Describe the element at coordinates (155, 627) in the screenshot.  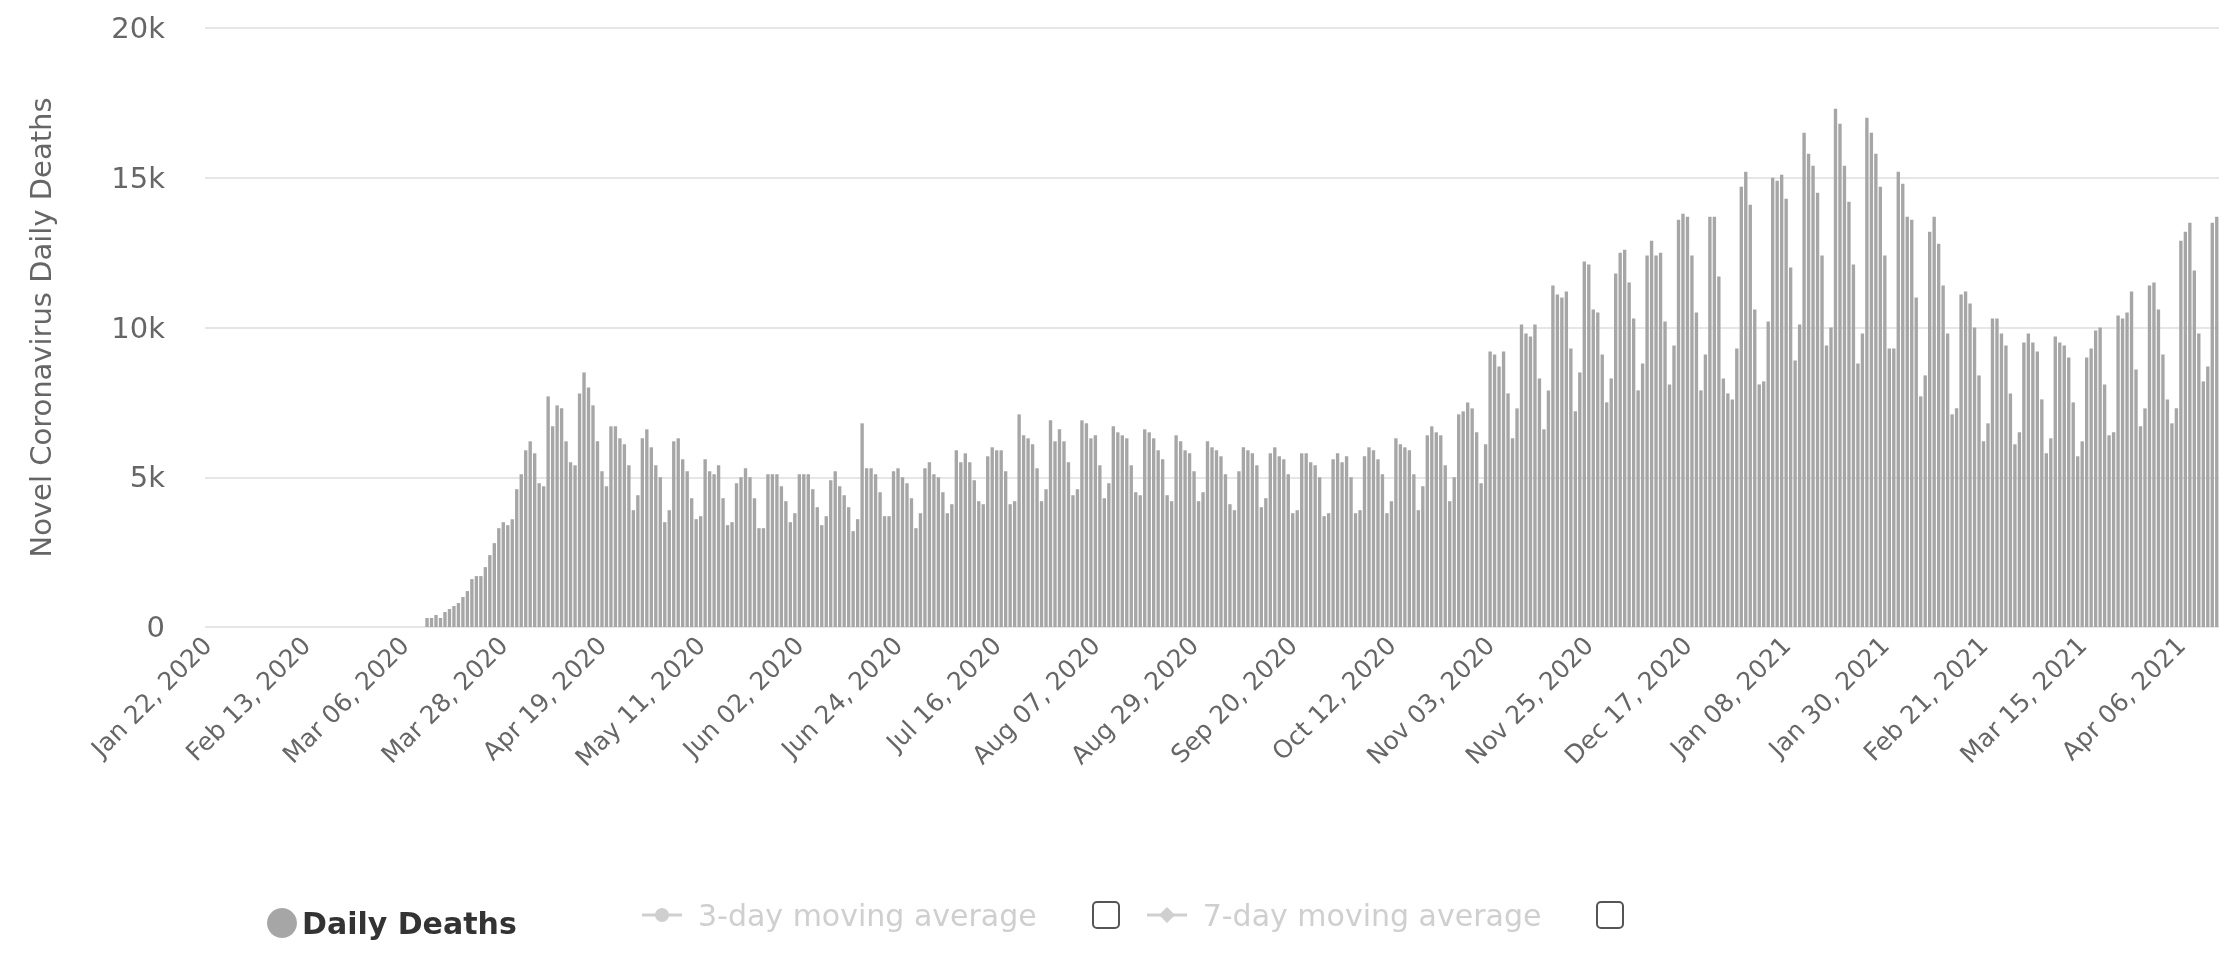
I see `y-tick-label: 0` at that location.